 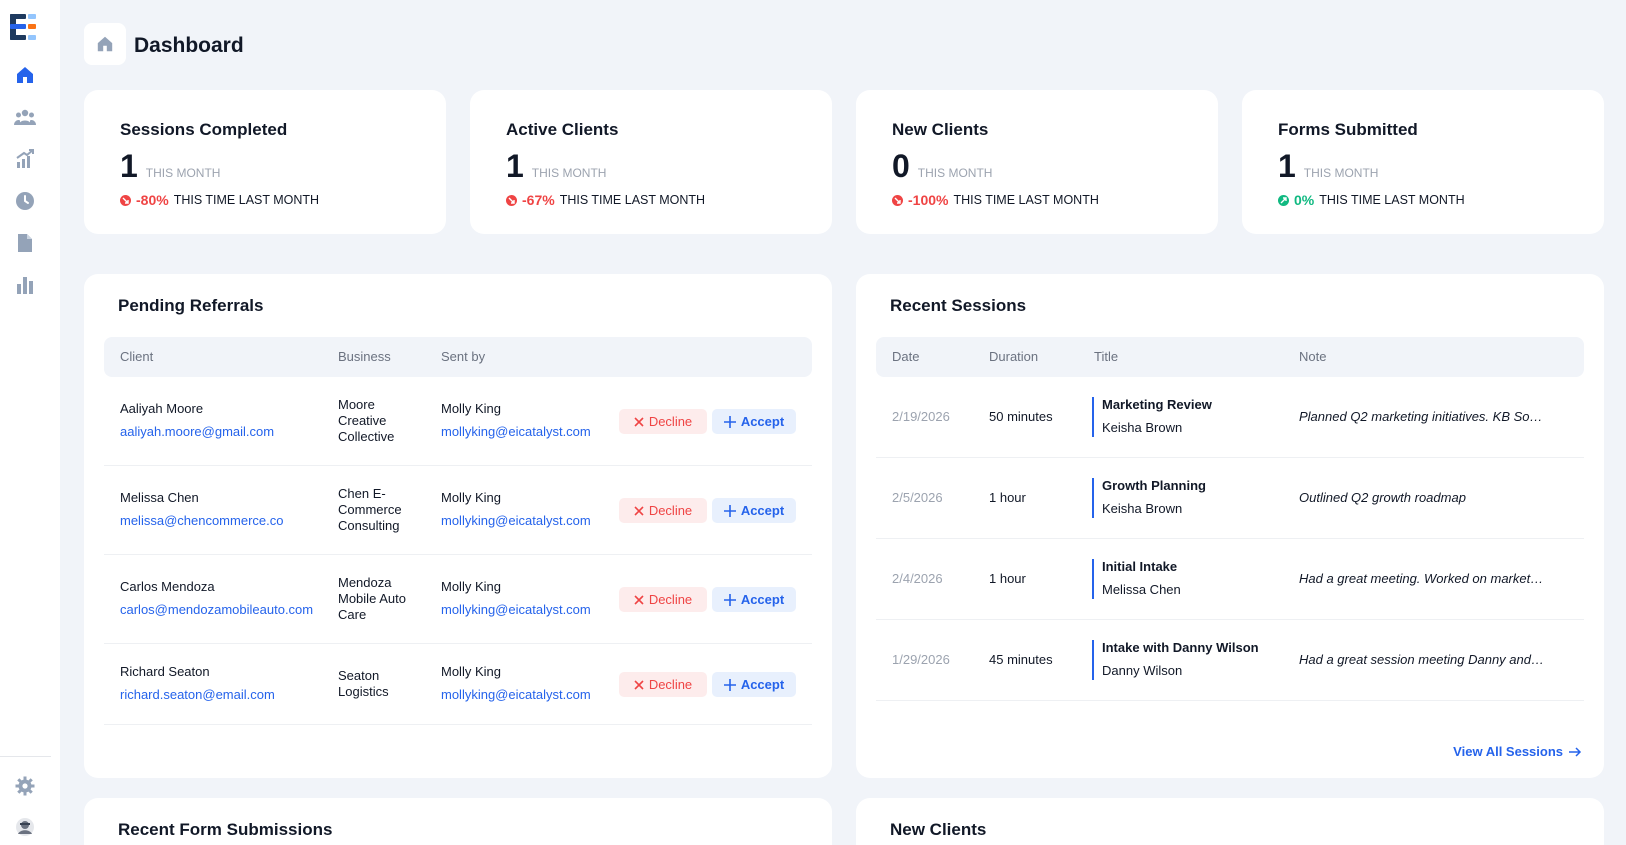 I want to click on table-header: Client Business Sent by, so click(x=458, y=357).